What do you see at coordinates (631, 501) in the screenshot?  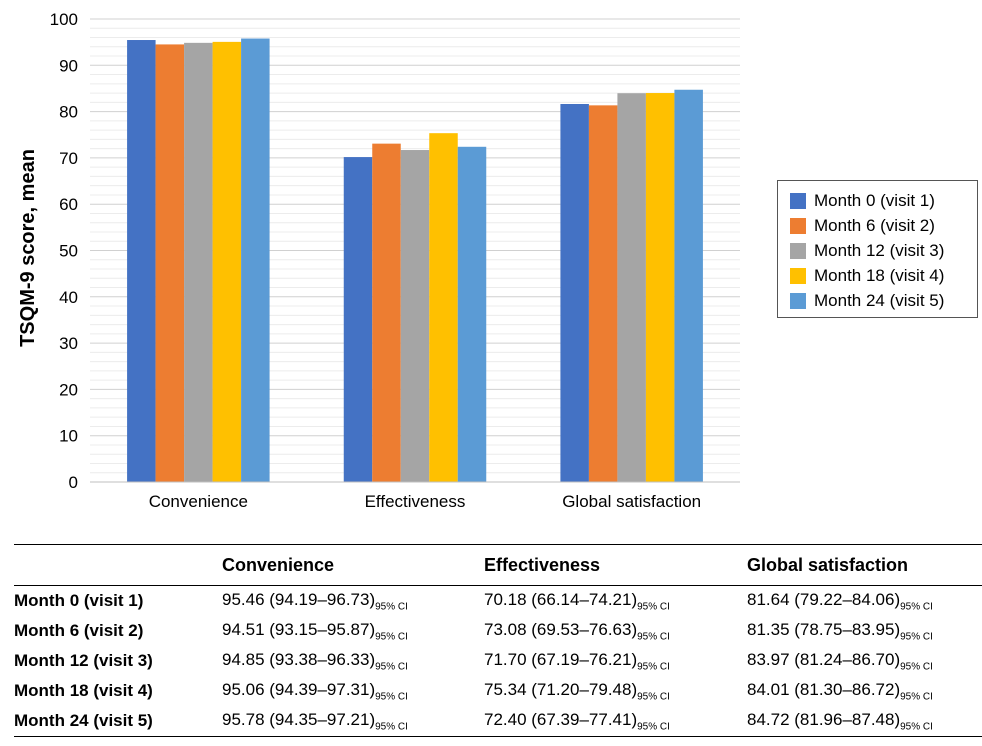 I see `x-tick-label: Global satisfaction` at bounding box center [631, 501].